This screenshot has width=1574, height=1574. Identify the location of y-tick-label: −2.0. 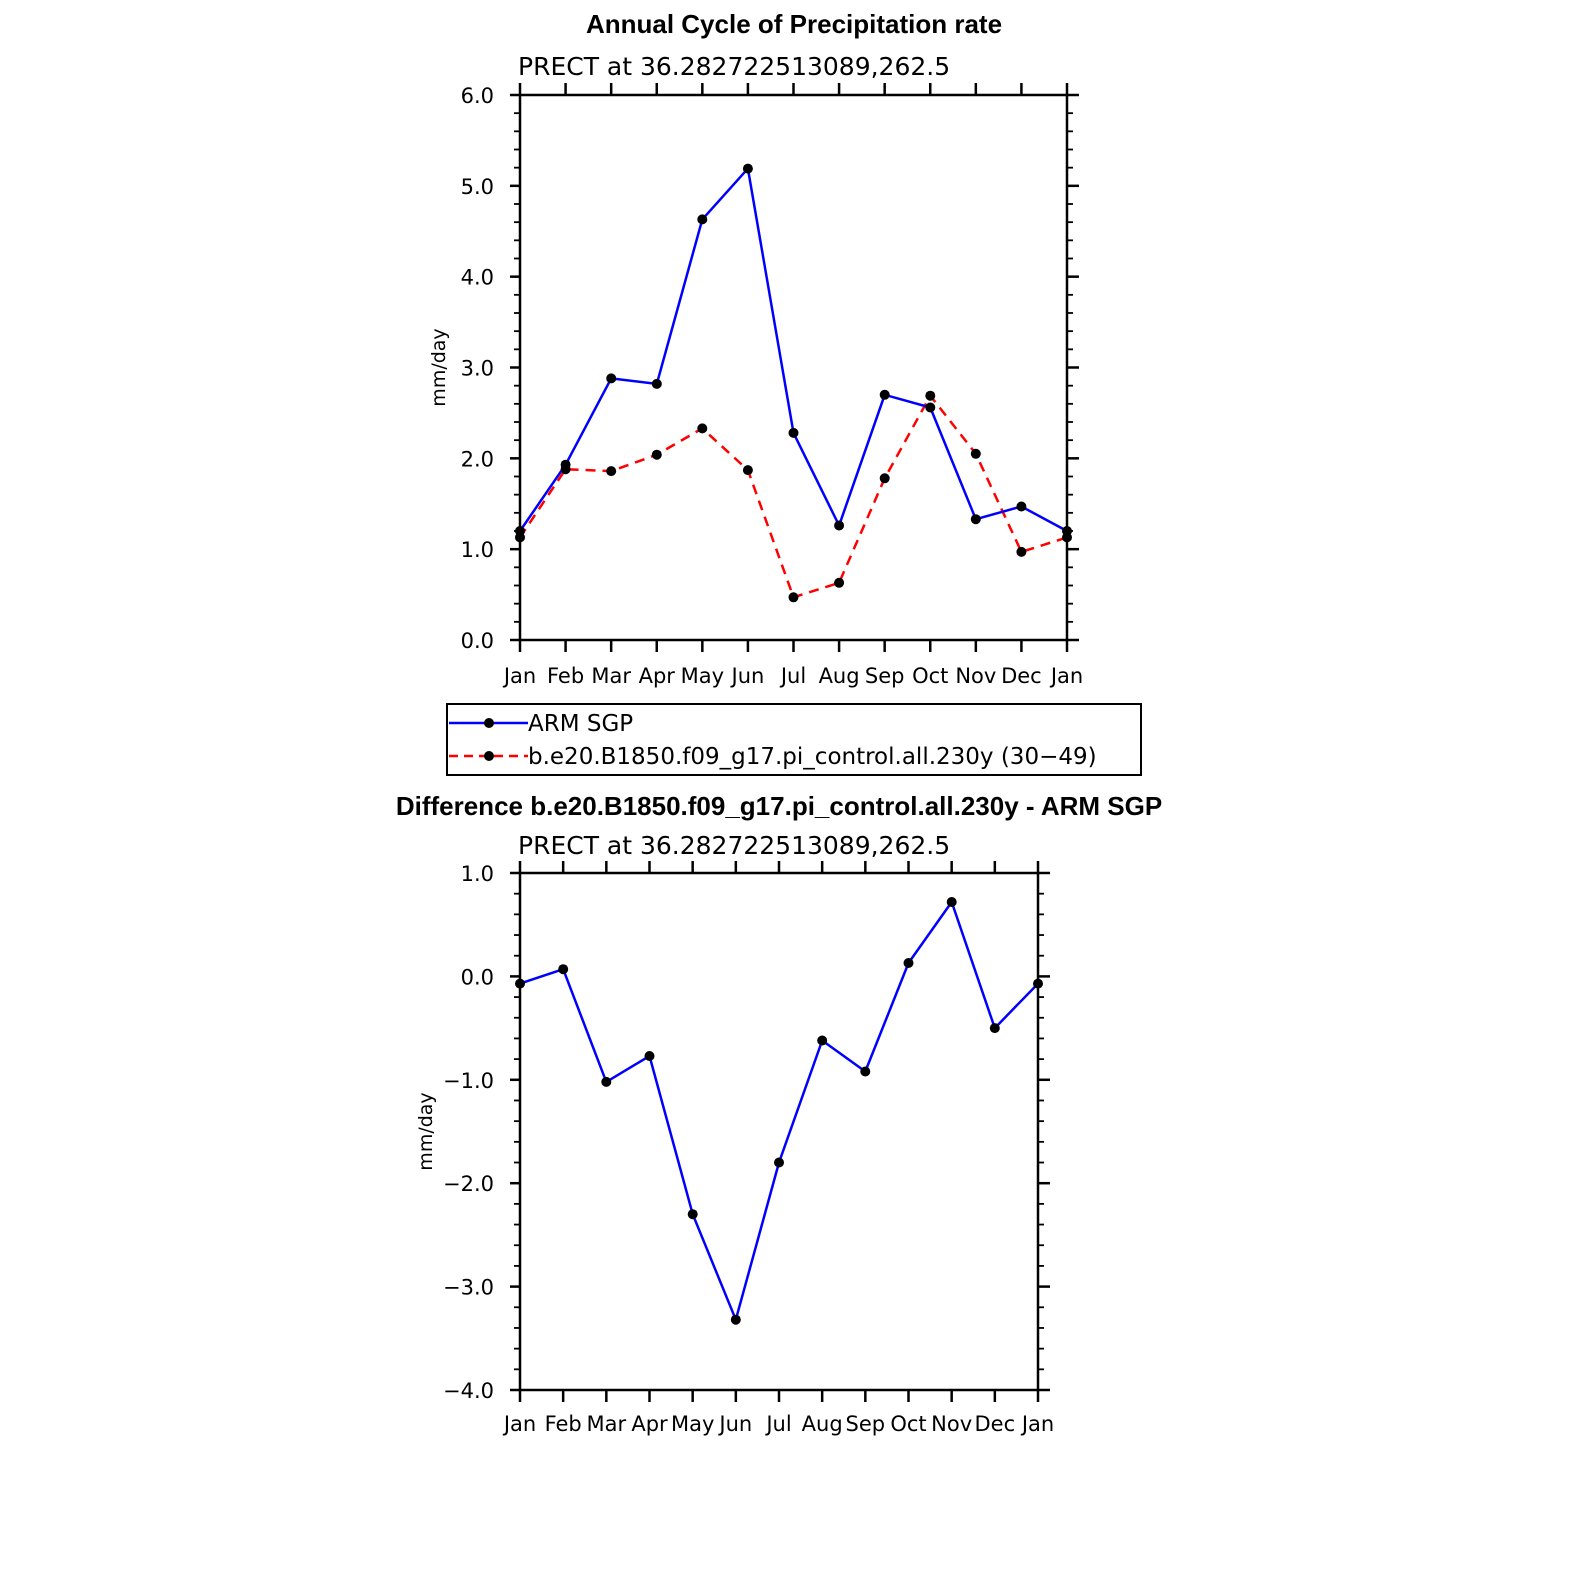
(468, 1184).